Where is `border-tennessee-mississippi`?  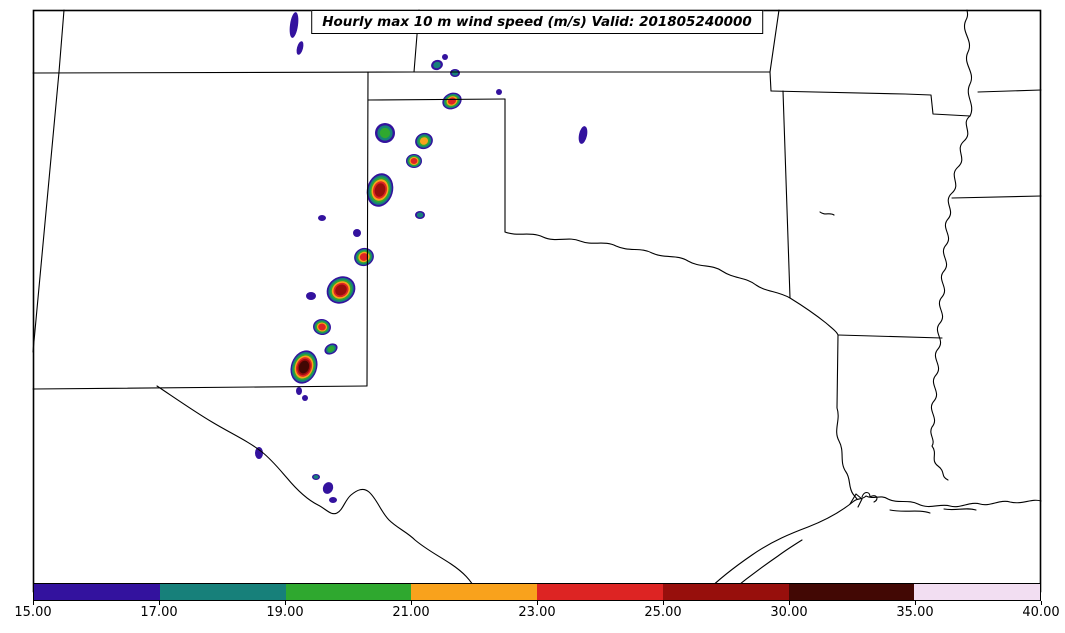 border-tennessee-mississippi is located at coordinates (996, 197).